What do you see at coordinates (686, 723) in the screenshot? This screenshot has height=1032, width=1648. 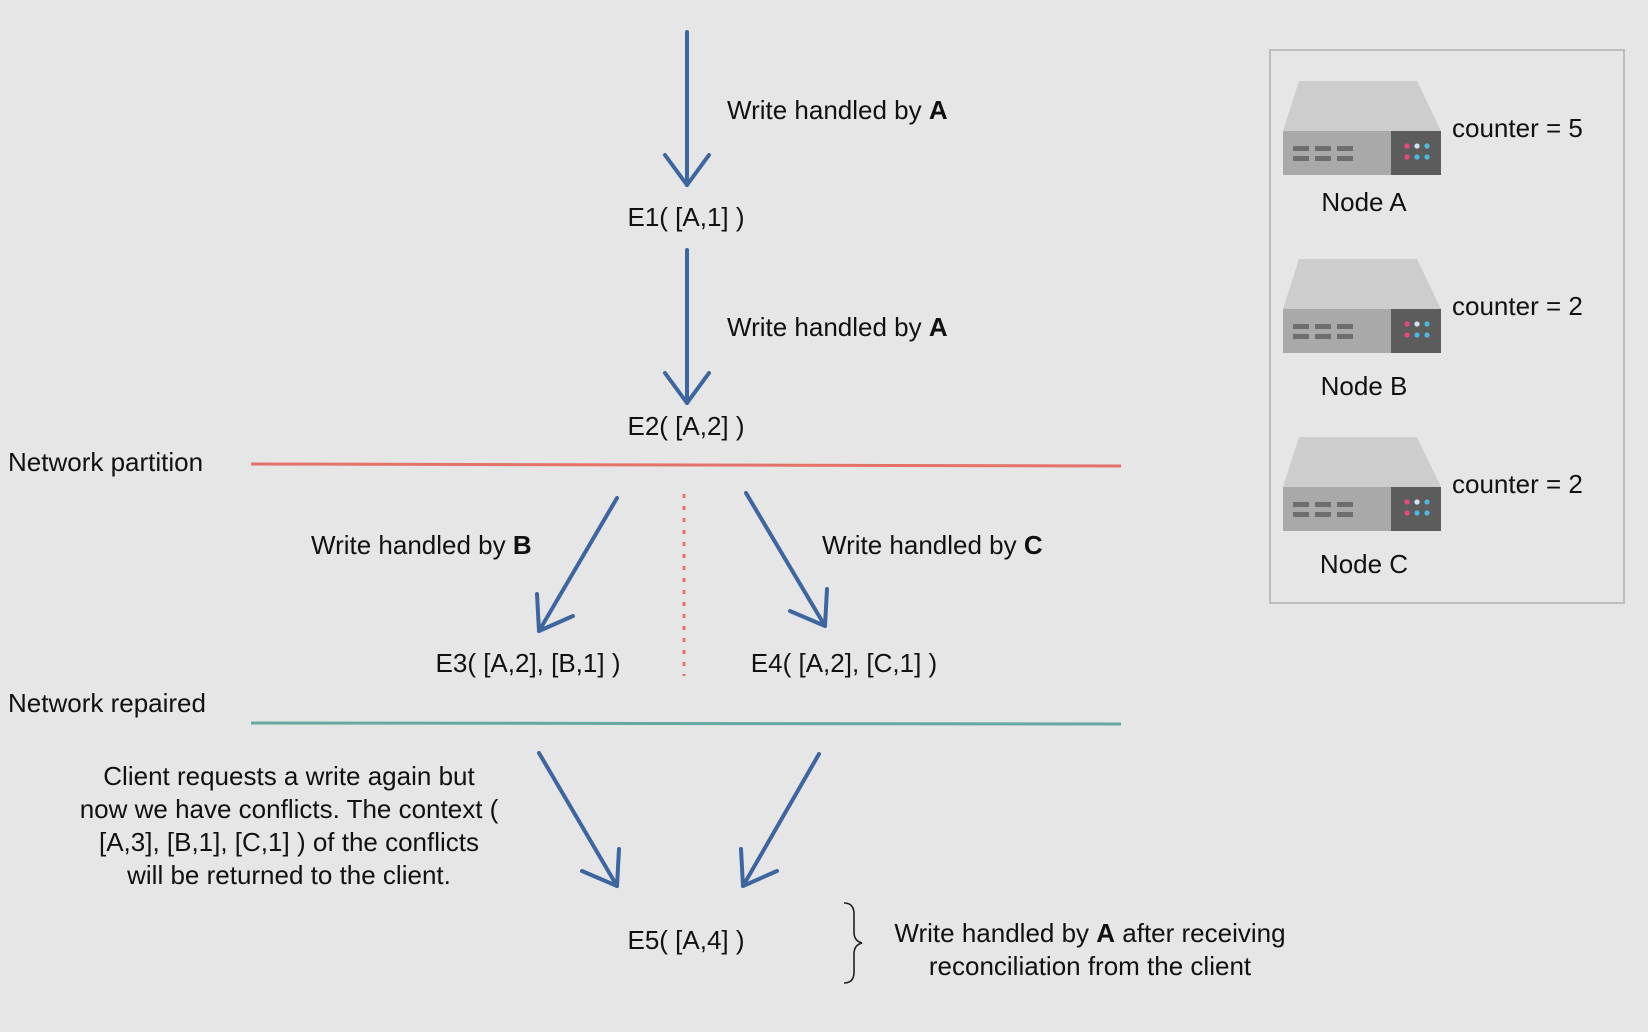 I see `repaired-line` at bounding box center [686, 723].